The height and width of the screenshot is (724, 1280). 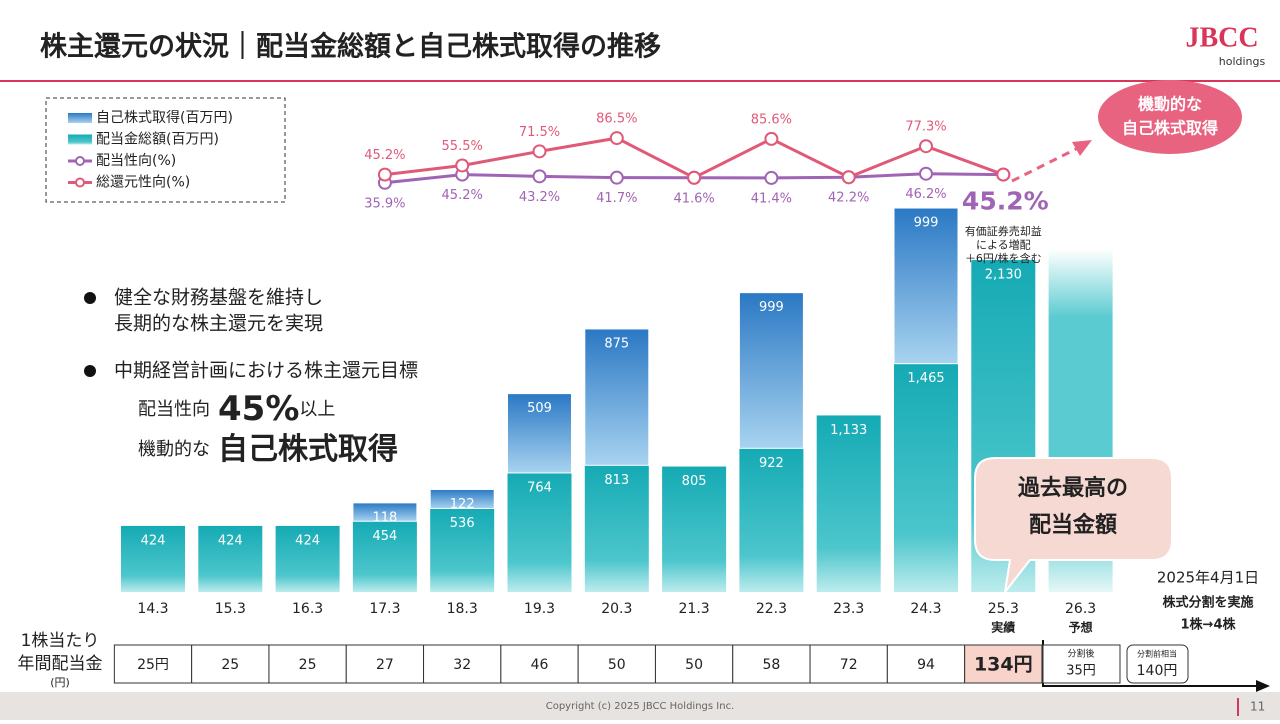 I want to click on target: 配当性向 45%以上, so click(x=236, y=409).